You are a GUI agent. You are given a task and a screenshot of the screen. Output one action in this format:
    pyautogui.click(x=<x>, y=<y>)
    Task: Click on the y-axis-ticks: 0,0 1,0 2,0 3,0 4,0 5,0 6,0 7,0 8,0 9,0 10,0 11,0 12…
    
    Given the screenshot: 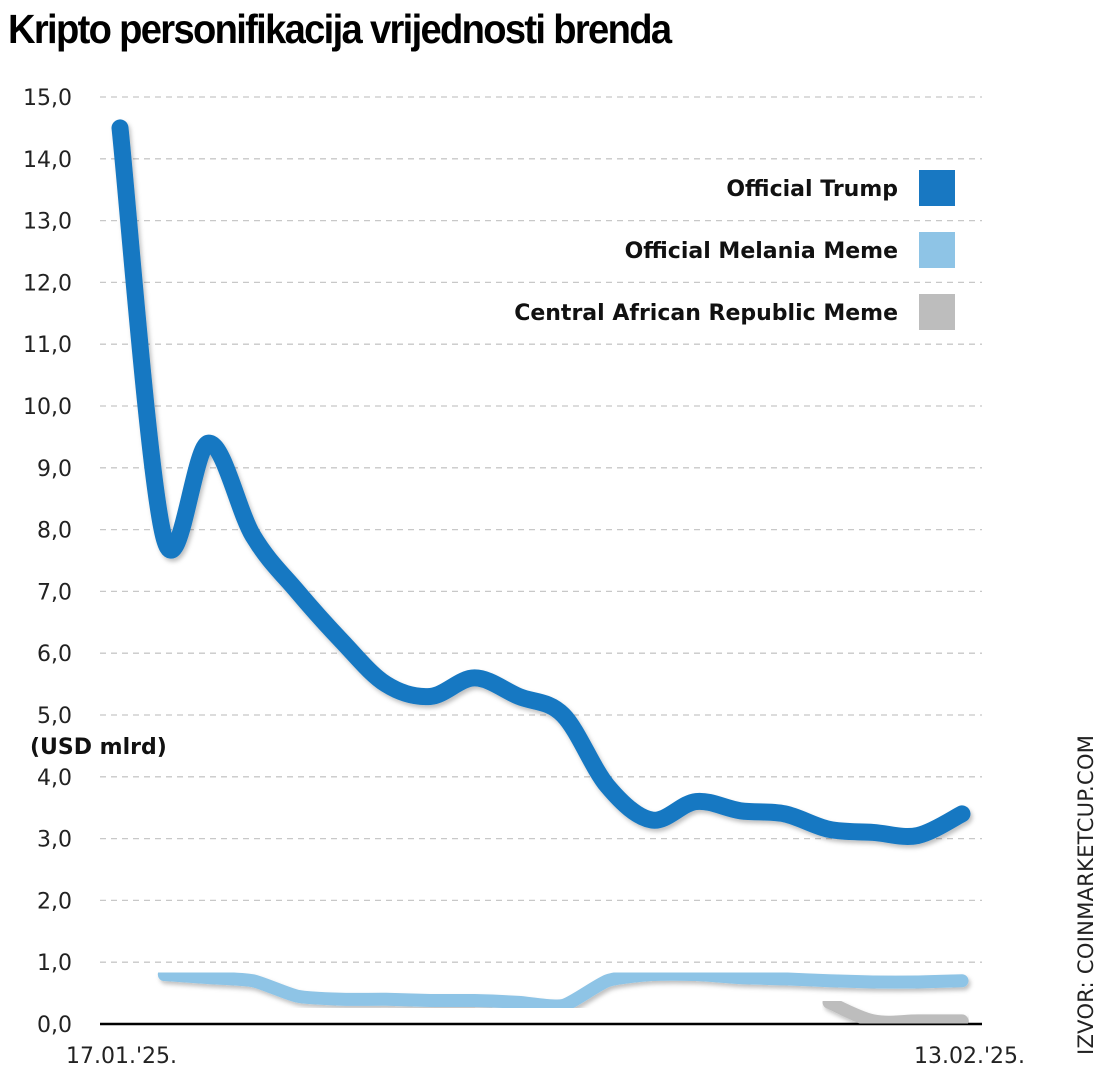 What is the action you would take?
    pyautogui.click(x=47, y=562)
    